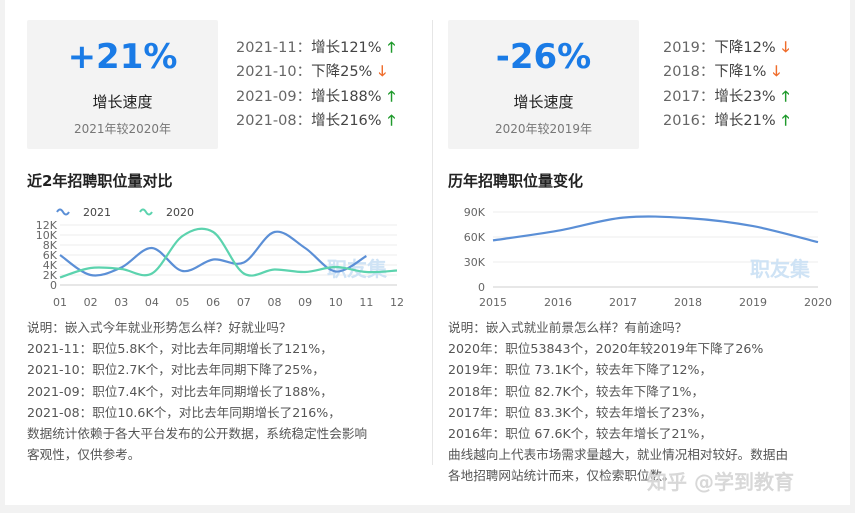 This screenshot has height=513, width=855. Describe the element at coordinates (561, 476) in the screenshot. I see `note-line: 各地招聘网站统计而来，仅检索职位数。` at that location.